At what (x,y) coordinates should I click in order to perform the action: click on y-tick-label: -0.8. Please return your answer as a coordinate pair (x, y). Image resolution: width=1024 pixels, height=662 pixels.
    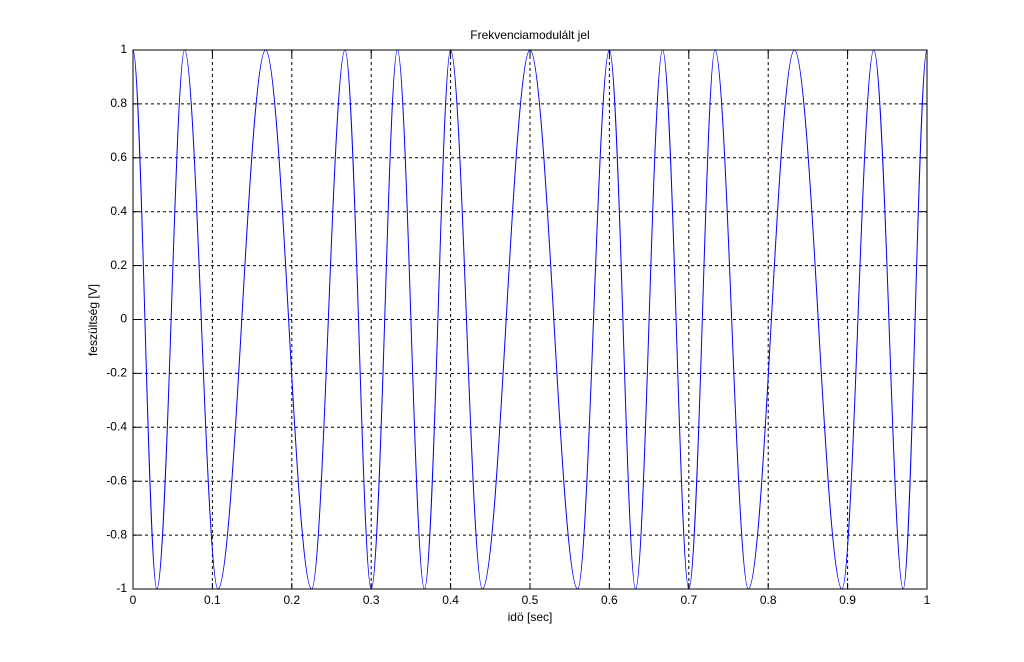
    Looking at the image, I should click on (116, 534).